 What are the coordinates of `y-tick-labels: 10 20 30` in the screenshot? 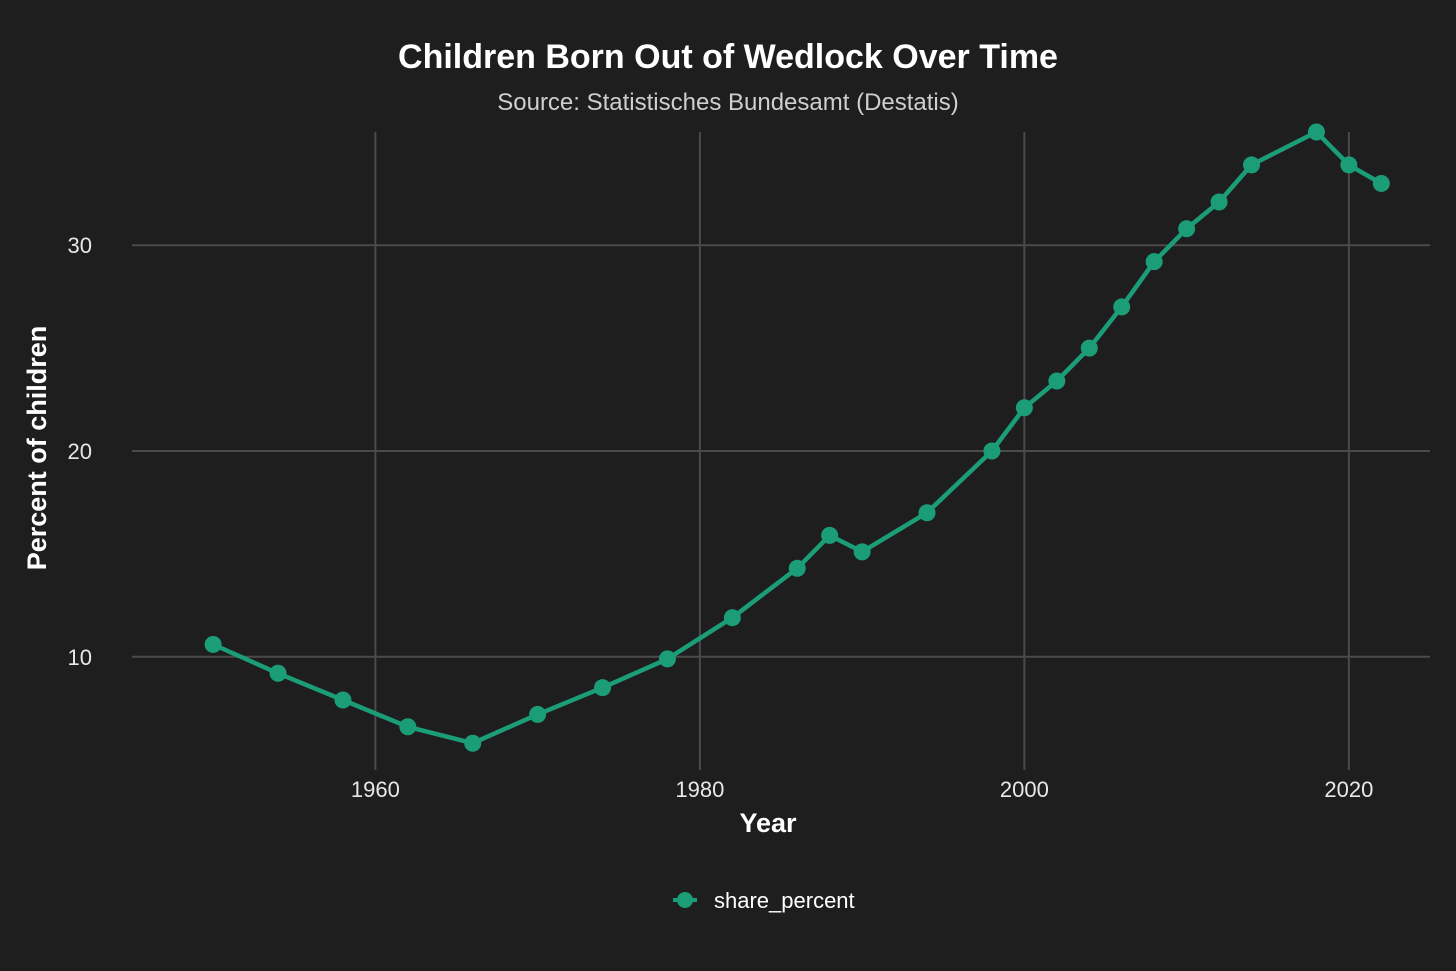 It's located at (80, 451).